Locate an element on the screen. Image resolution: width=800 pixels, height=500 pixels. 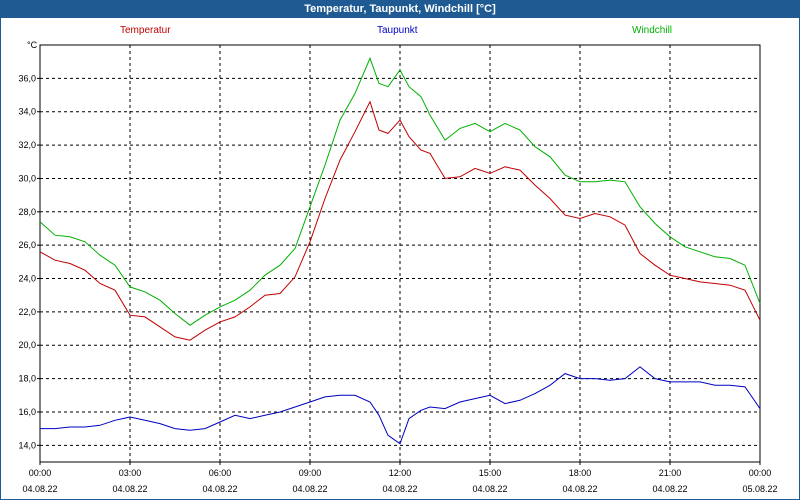
y-tick-label: 28,0 is located at coordinates (27, 212).